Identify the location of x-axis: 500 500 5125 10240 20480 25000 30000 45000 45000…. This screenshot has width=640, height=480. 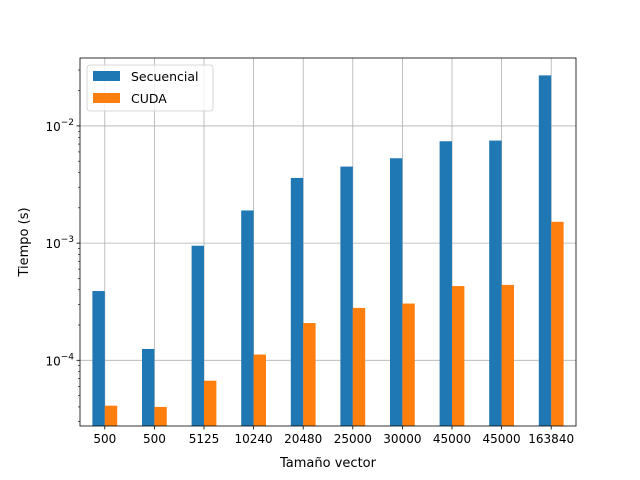
(333, 436).